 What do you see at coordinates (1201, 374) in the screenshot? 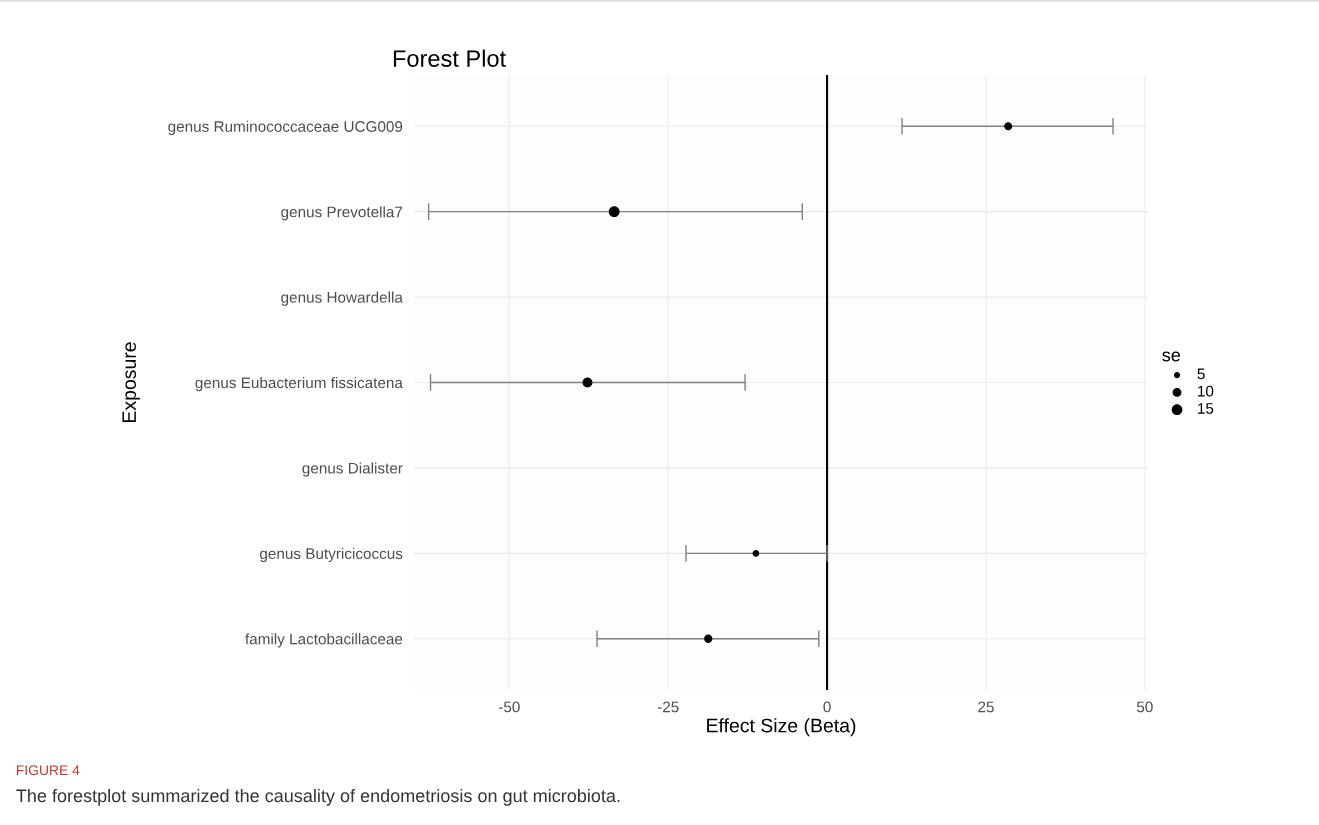
I see `legend-label: 5` at bounding box center [1201, 374].